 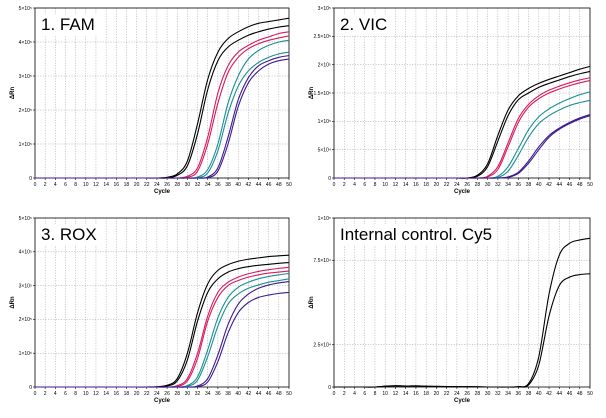 What do you see at coordinates (324, 150) in the screenshot?
I see `y-tick-label: 5×10⁴` at bounding box center [324, 150].